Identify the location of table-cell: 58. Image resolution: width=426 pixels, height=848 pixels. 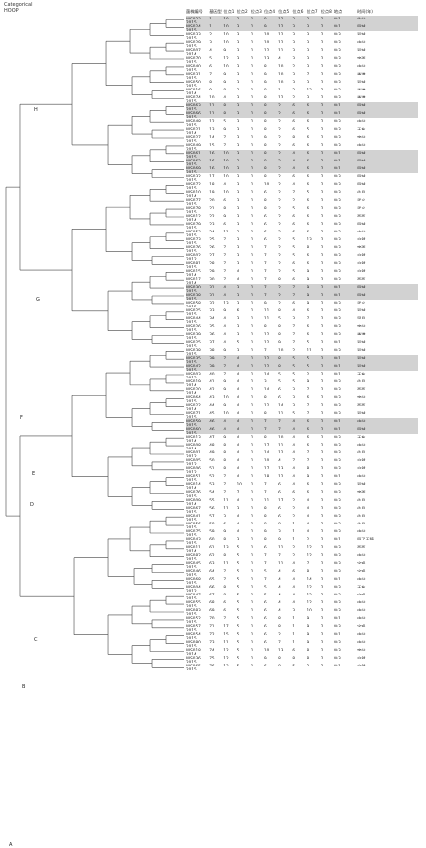
(212, 523).